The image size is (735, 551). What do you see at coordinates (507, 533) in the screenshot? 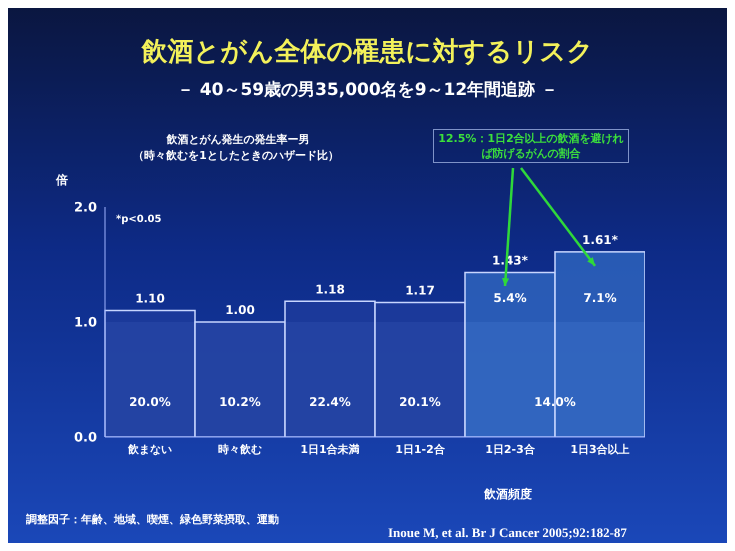
I see `text: Inoue M, et al. Br J Cancer 2005;92:182-87` at bounding box center [507, 533].